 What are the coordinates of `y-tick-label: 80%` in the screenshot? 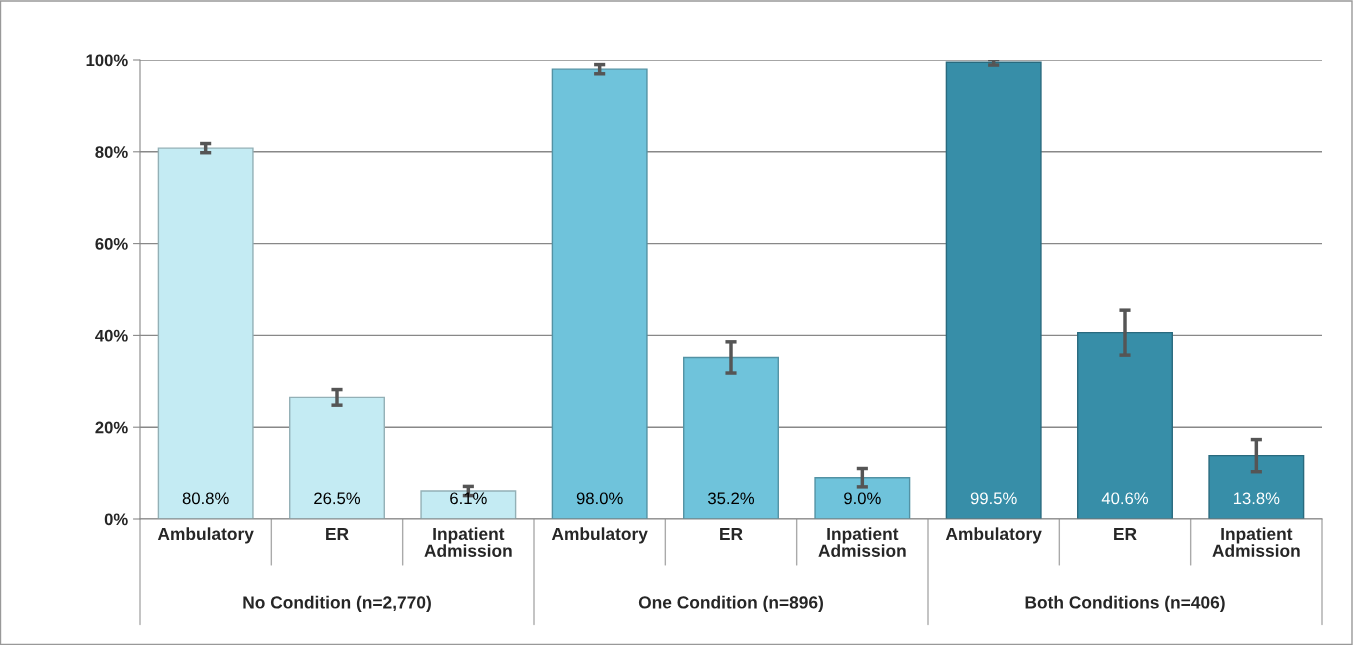 It's located at (111, 152).